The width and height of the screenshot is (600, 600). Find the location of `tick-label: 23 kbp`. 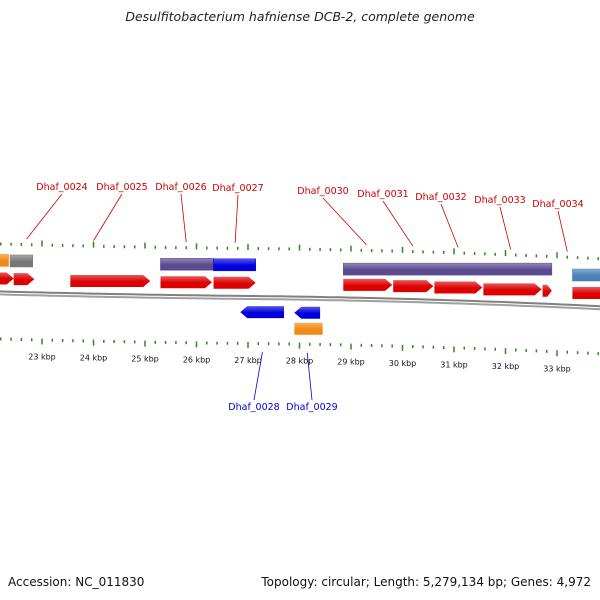

tick-label: 23 kbp is located at coordinates (42, 356).